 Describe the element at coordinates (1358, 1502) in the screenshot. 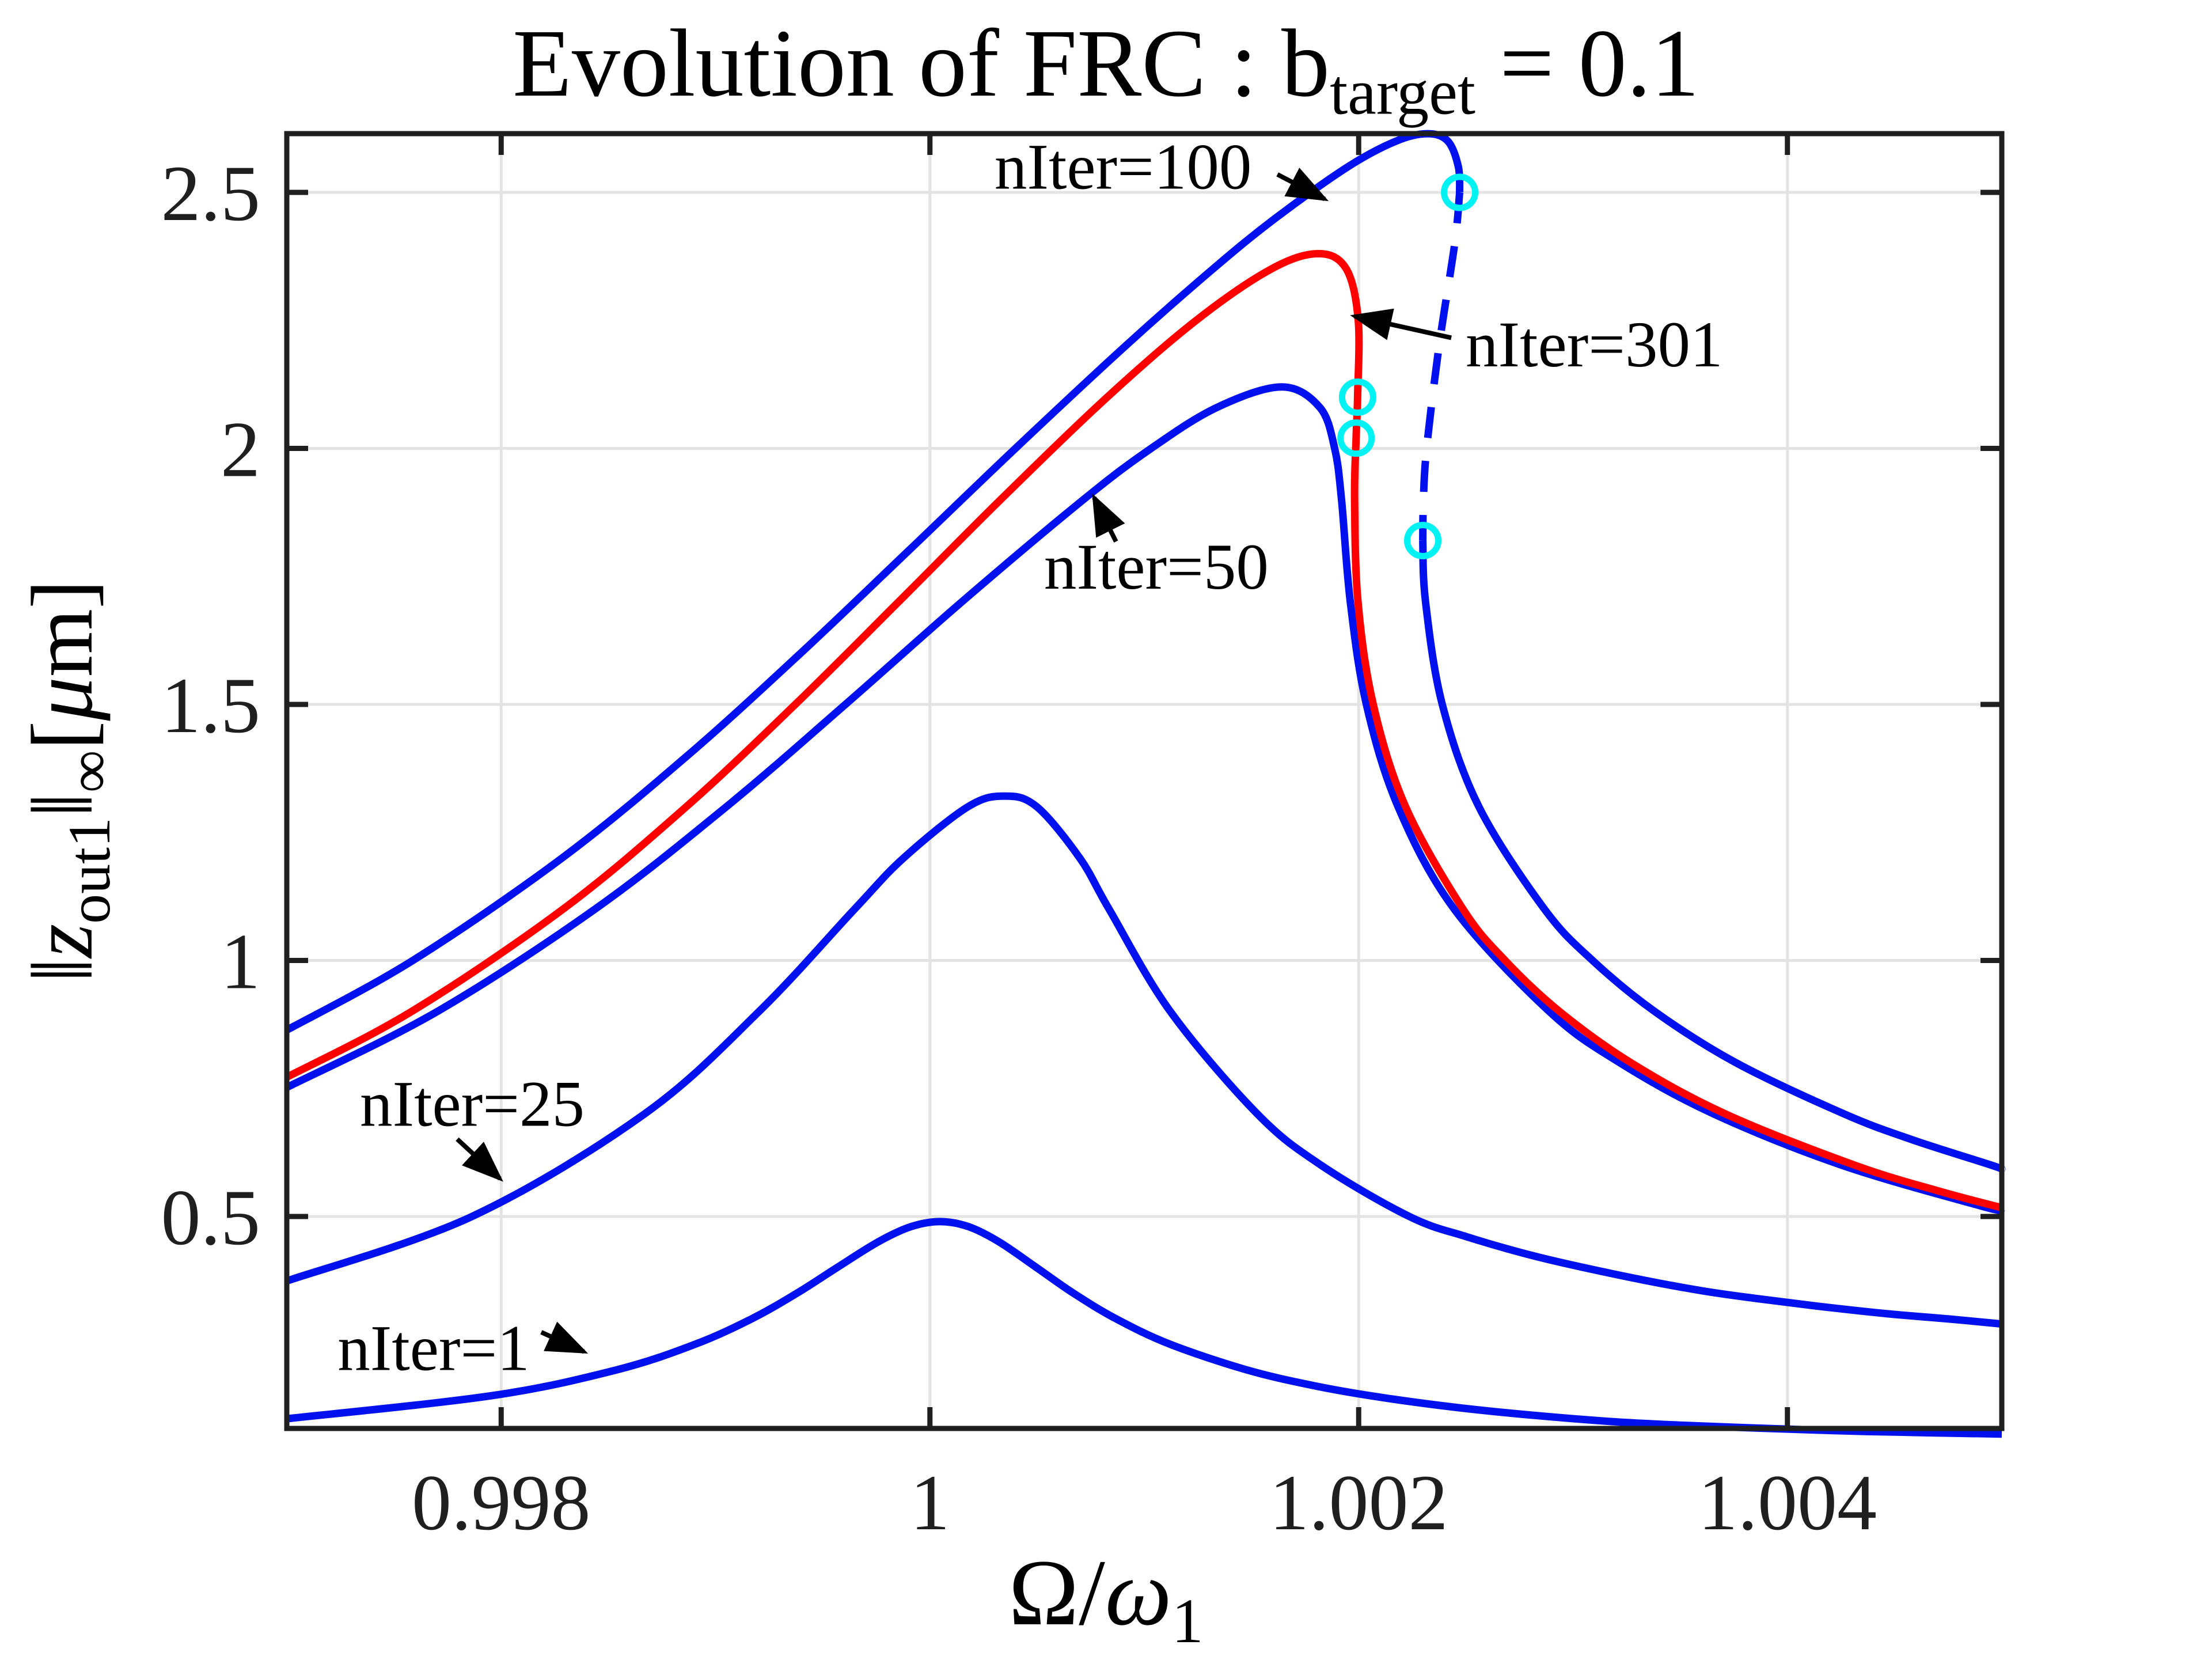

I see `x-tick-label: 1.002` at that location.